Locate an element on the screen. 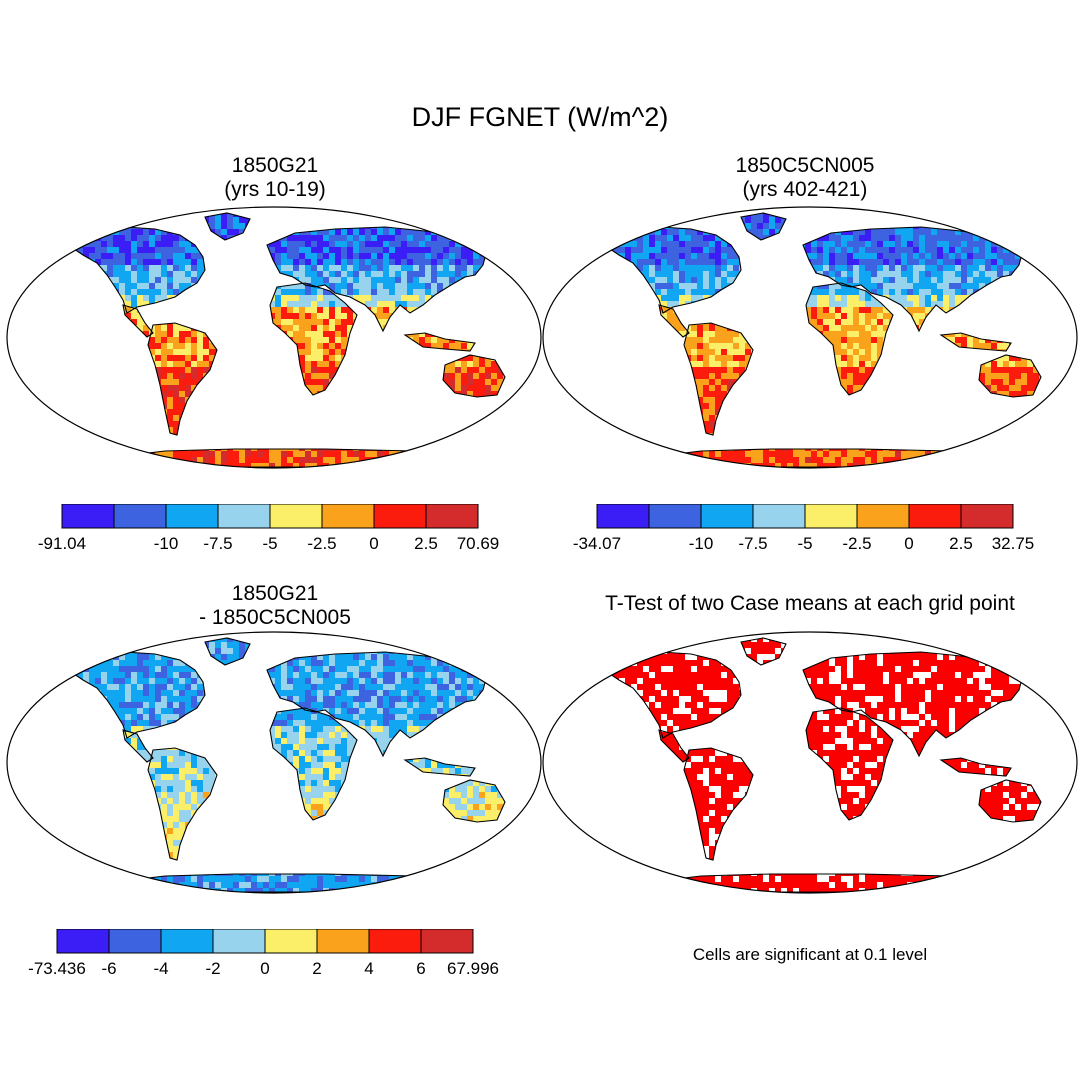 The image size is (1080, 1080). significance-note: Cells are significant at 0.1 level is located at coordinates (810, 954).